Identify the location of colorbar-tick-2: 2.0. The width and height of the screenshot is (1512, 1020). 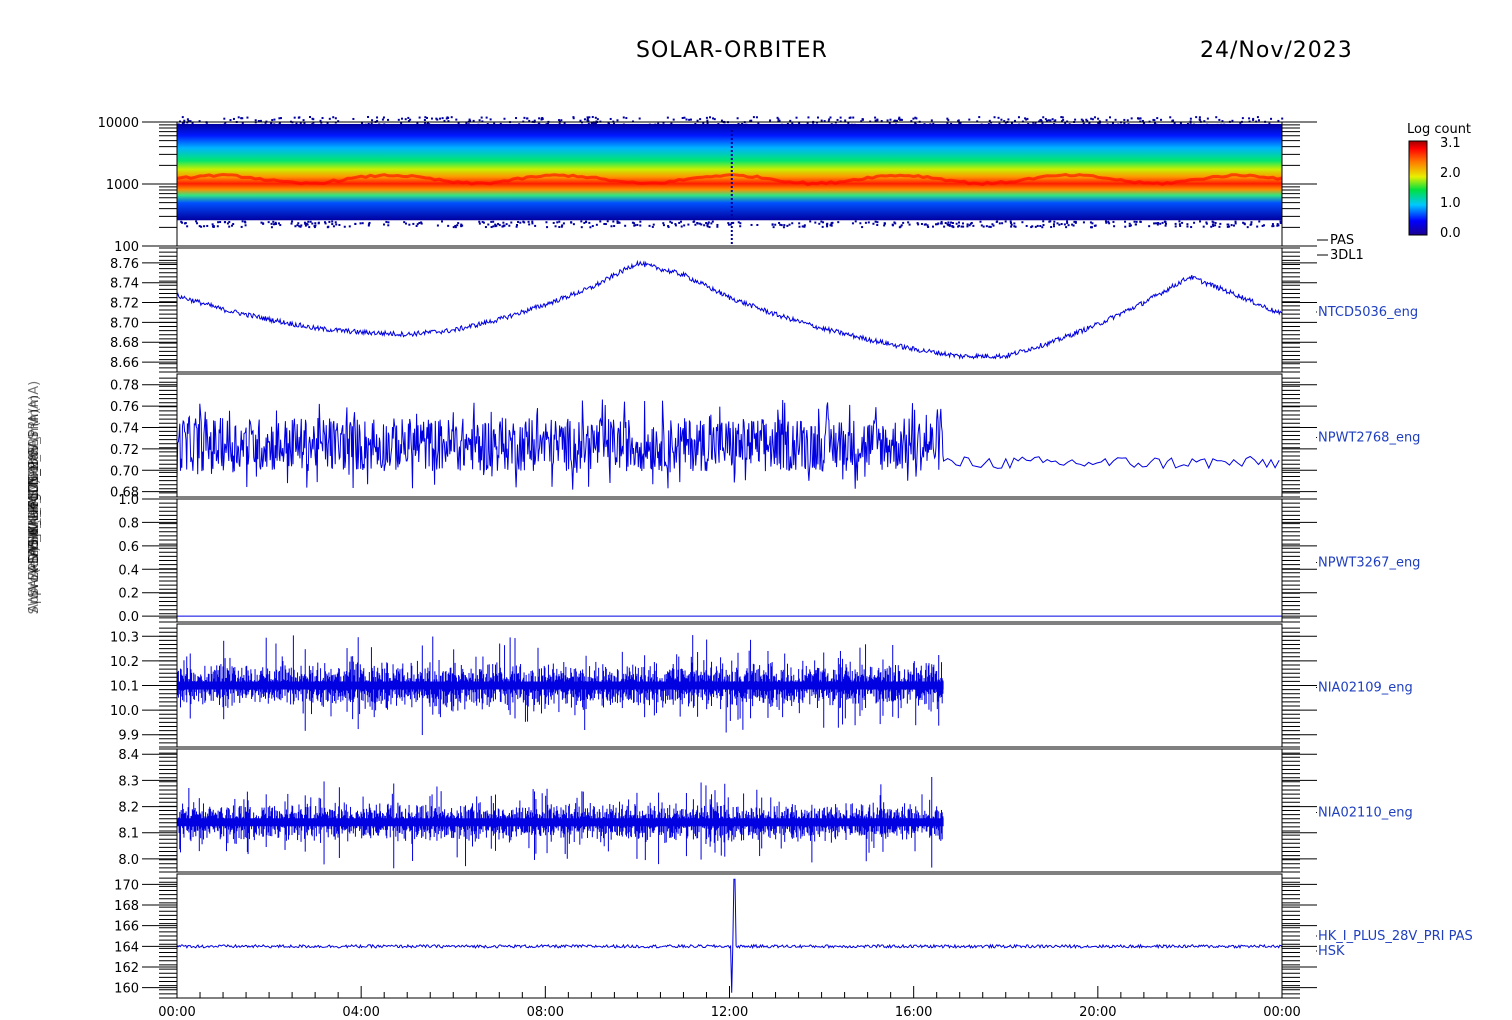
(1450, 173).